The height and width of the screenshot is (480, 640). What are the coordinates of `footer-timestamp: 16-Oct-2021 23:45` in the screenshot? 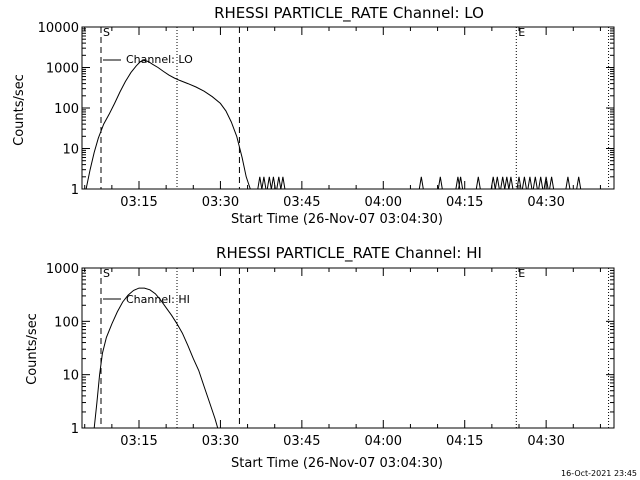 It's located at (599, 473).